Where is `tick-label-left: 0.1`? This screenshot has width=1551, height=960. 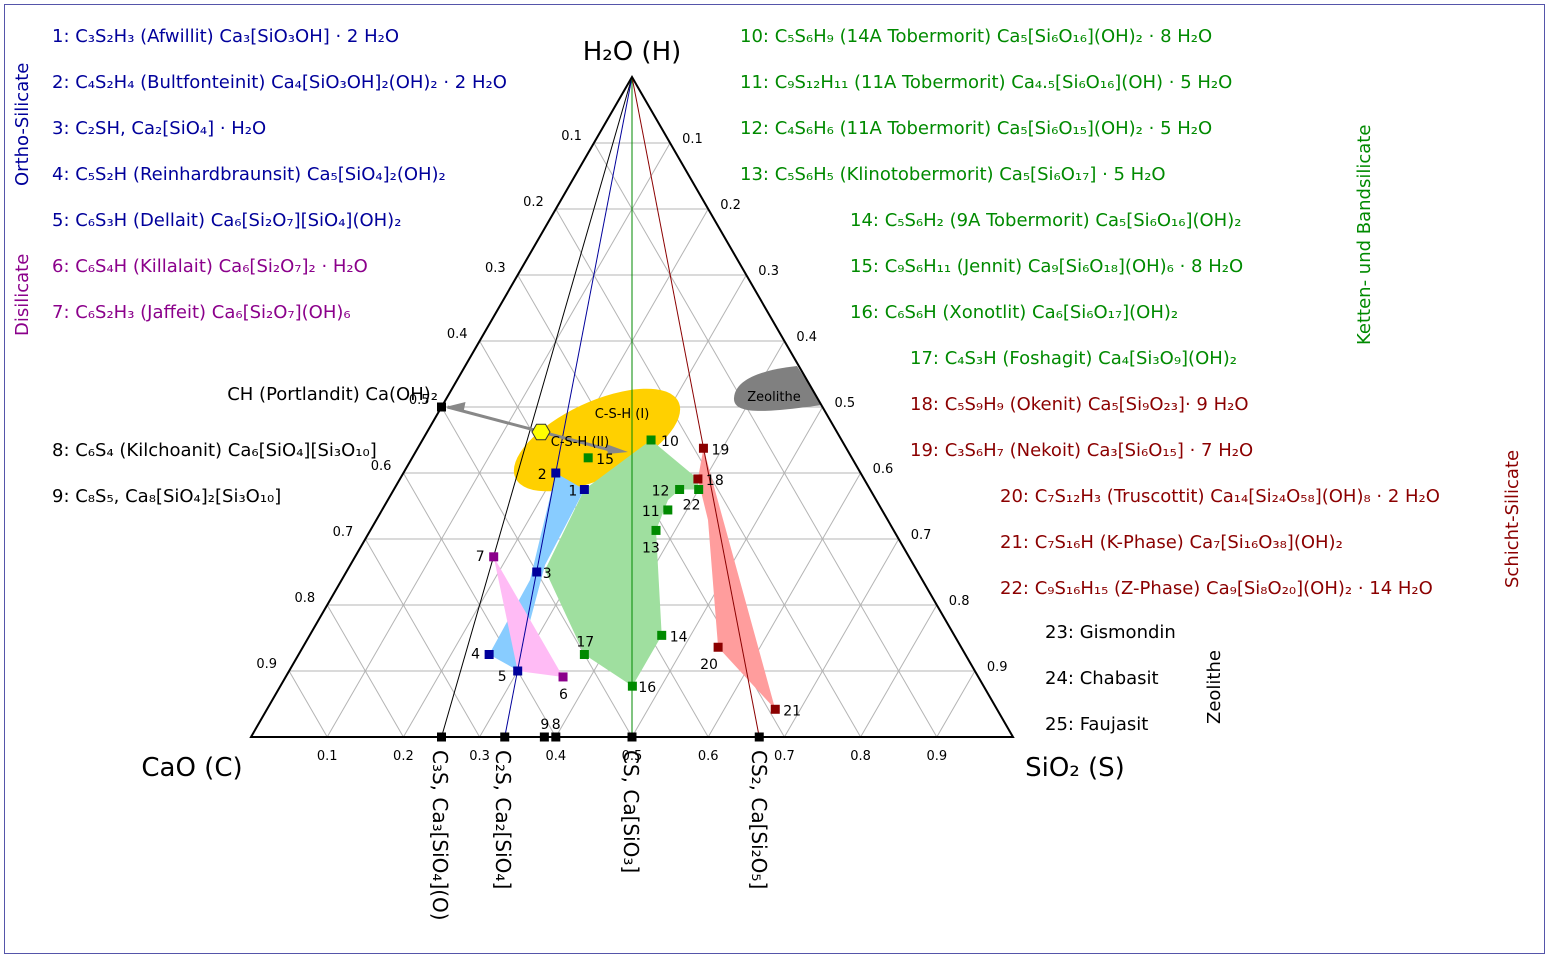
tick-label-left: 0.1 is located at coordinates (571, 136).